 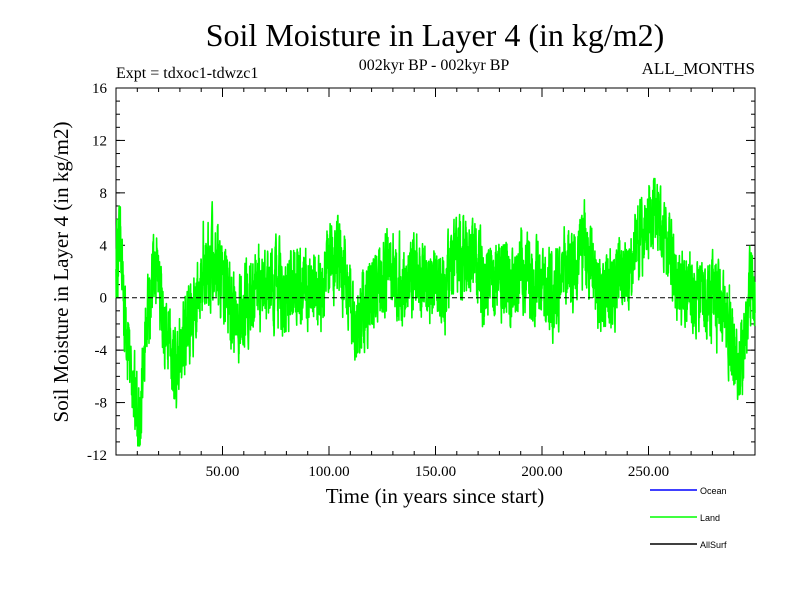 What do you see at coordinates (710, 518) in the screenshot?
I see `legend-label-land: Land` at bounding box center [710, 518].